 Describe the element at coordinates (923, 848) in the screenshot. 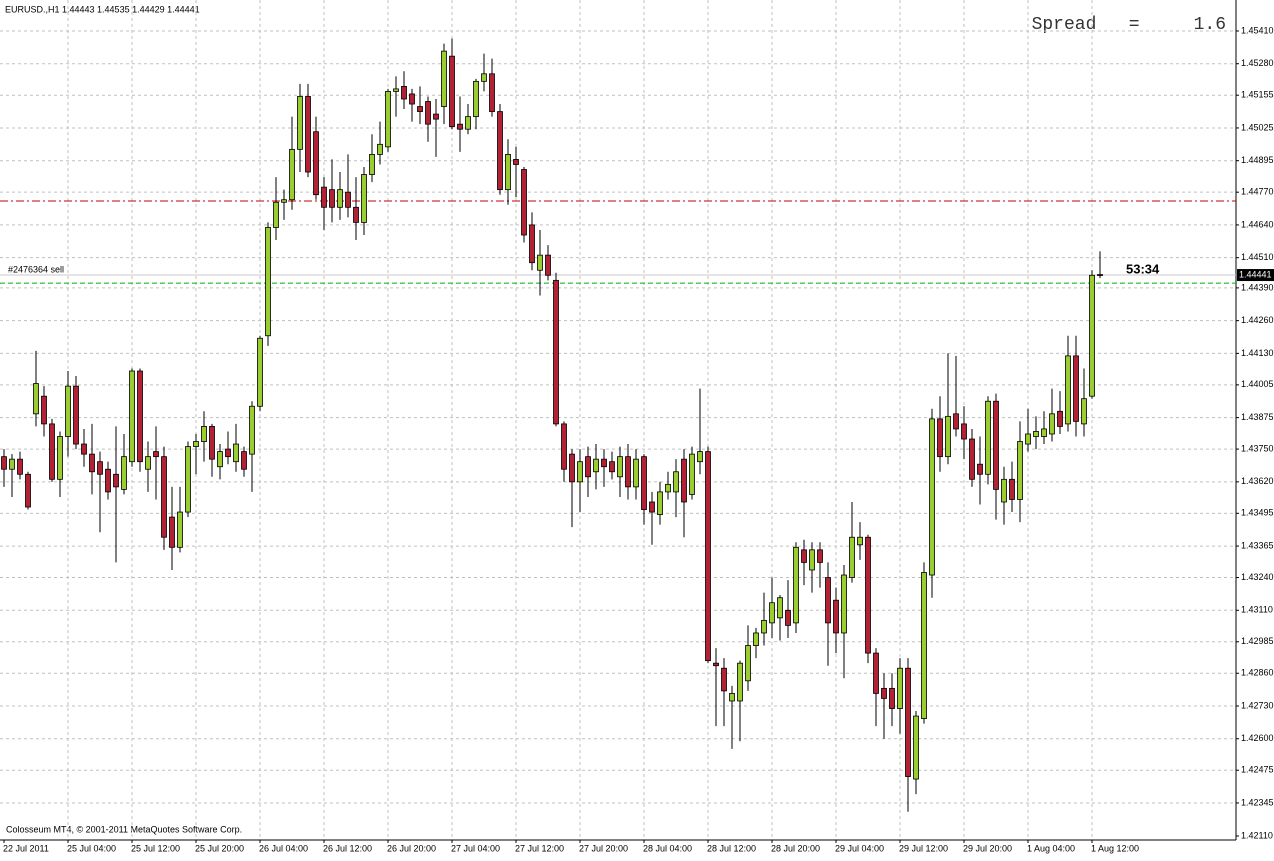

I see `x-tick-label: 29 Jul 12:00` at that location.